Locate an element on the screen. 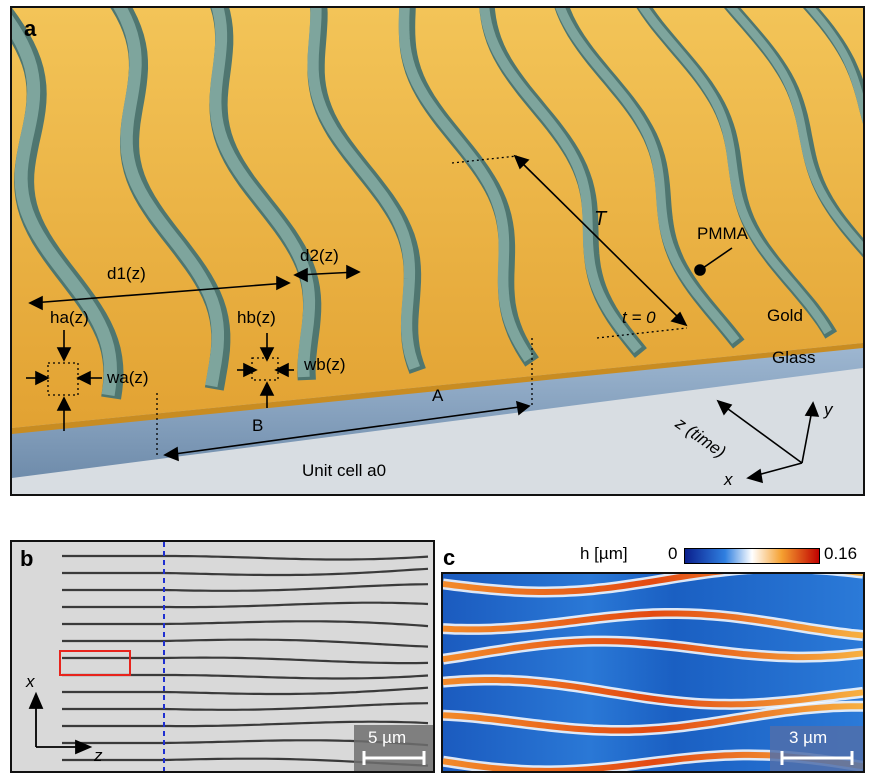 The height and width of the screenshot is (775, 874). panel-c-label: c is located at coordinates (449, 557).